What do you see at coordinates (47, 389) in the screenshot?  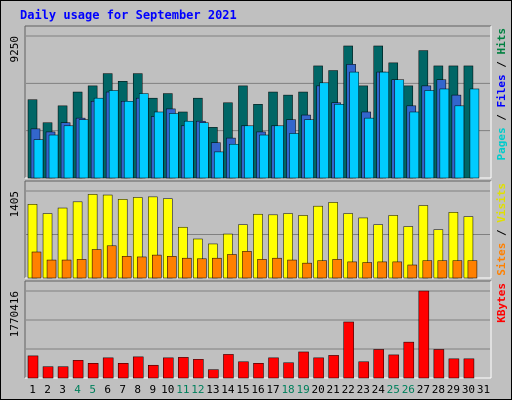 I see `x-tick-label: 2` at bounding box center [47, 389].